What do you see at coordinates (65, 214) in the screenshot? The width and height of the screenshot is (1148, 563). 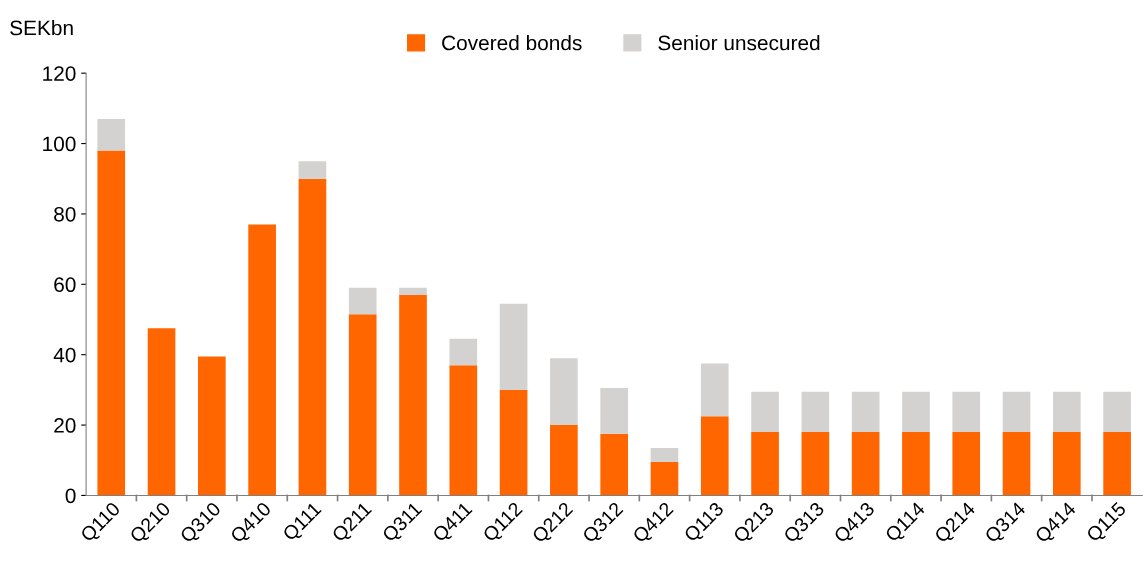 I see `y-tick-label: 80` at bounding box center [65, 214].